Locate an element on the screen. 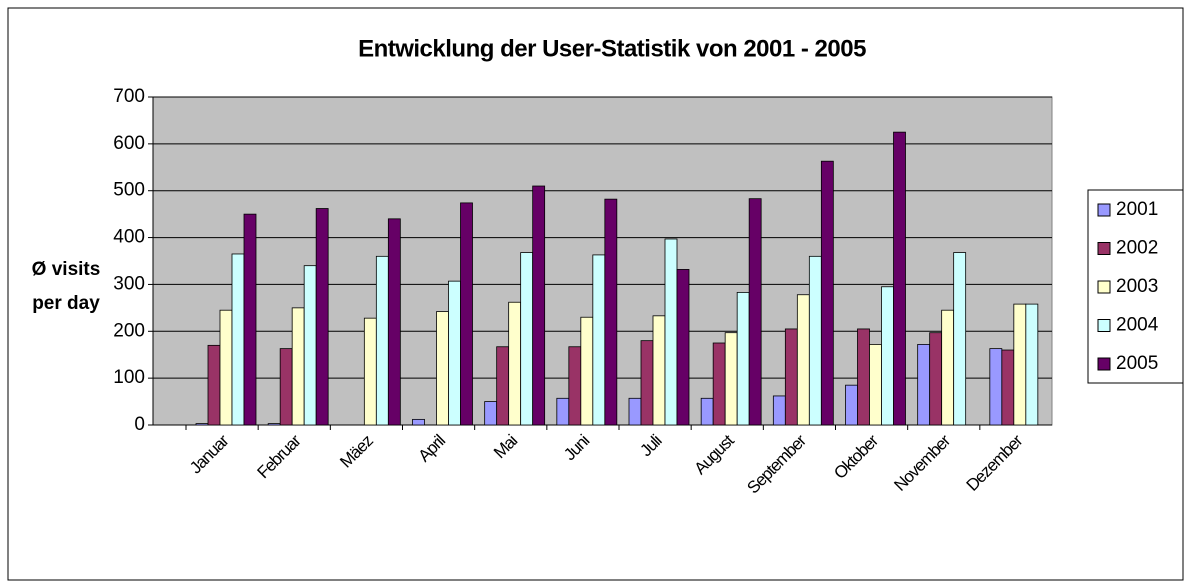 Image resolution: width=1191 pixels, height=588 pixels. legend-label: 2002 is located at coordinates (1137, 248).